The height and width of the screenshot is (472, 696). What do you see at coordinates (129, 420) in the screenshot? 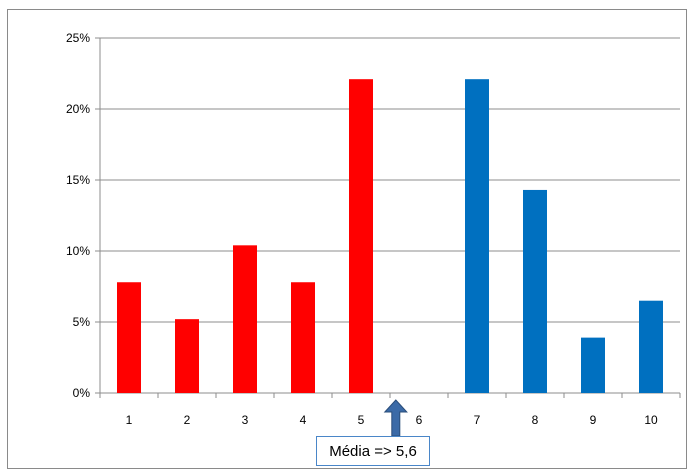
I see `x-tick-label-1: 1` at bounding box center [129, 420].